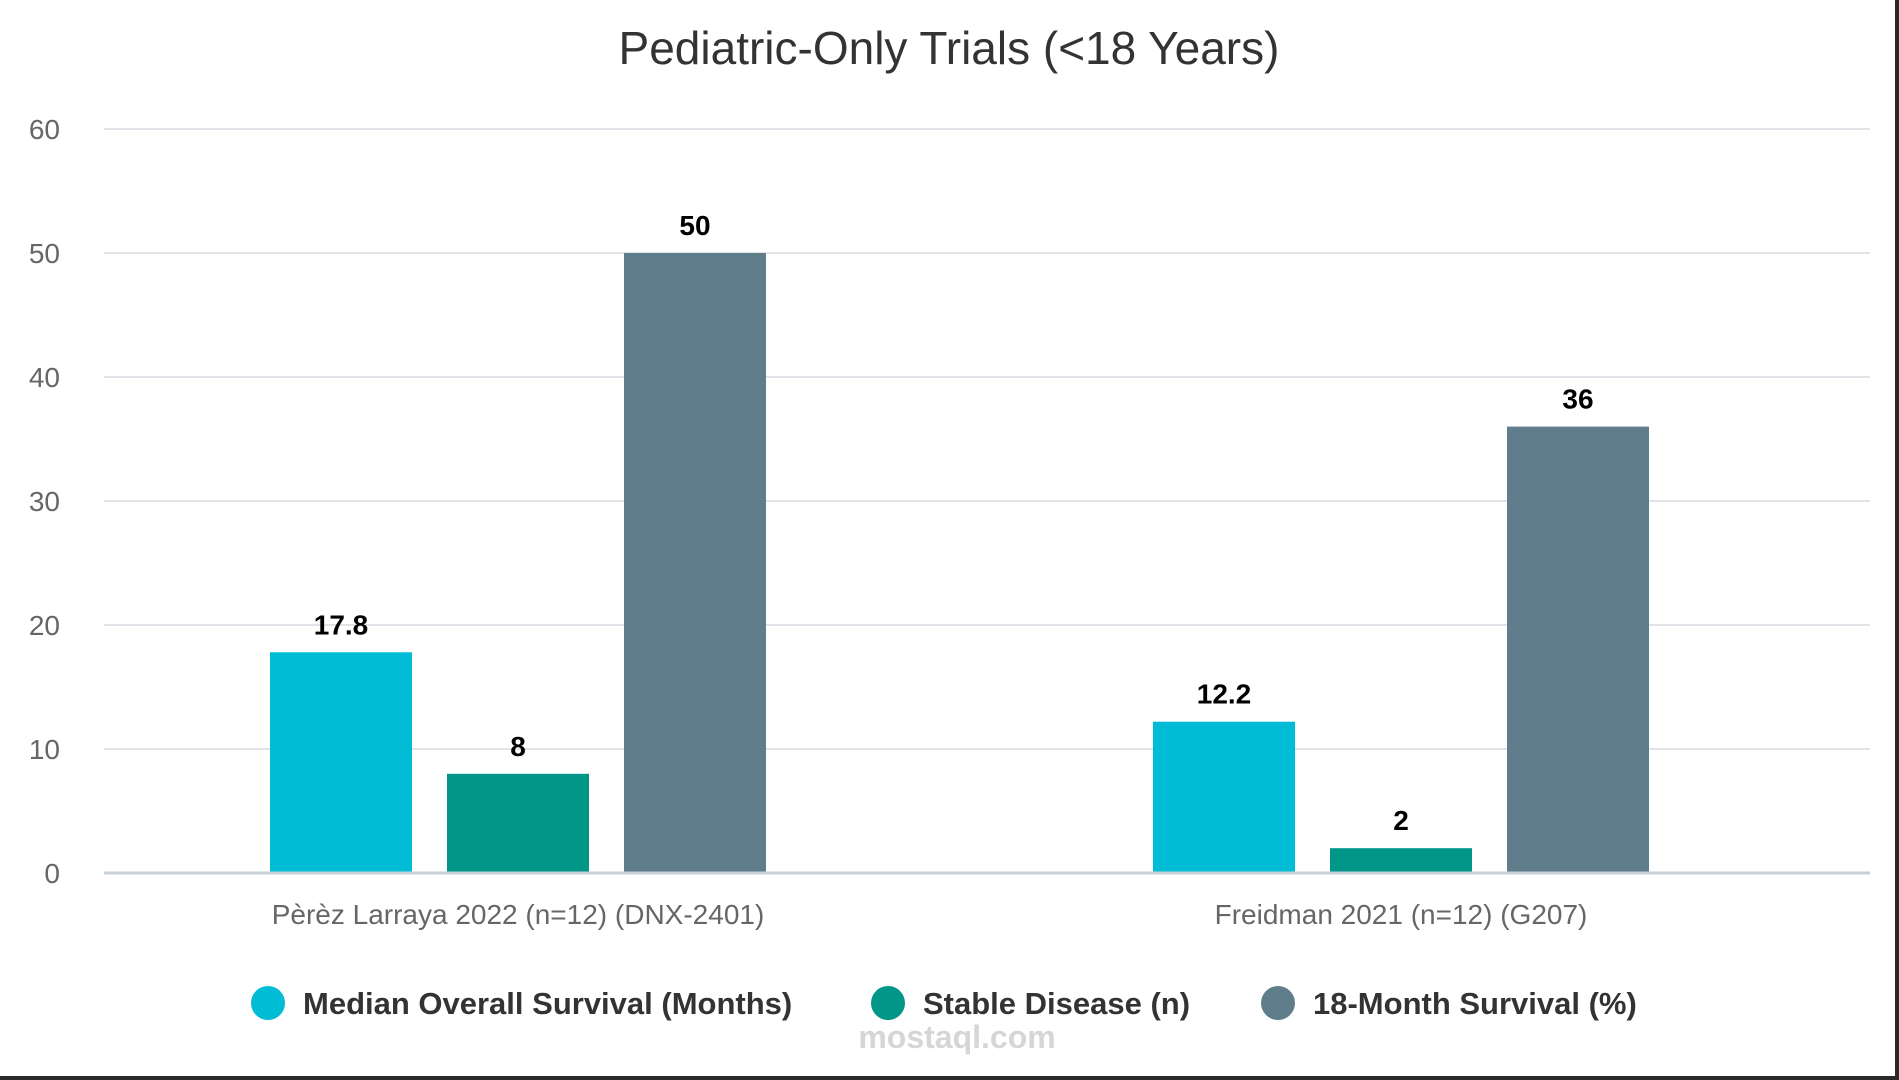 Image resolution: width=1899 pixels, height=1080 pixels. Describe the element at coordinates (44, 253) in the screenshot. I see `y-tick-label: 50` at that location.